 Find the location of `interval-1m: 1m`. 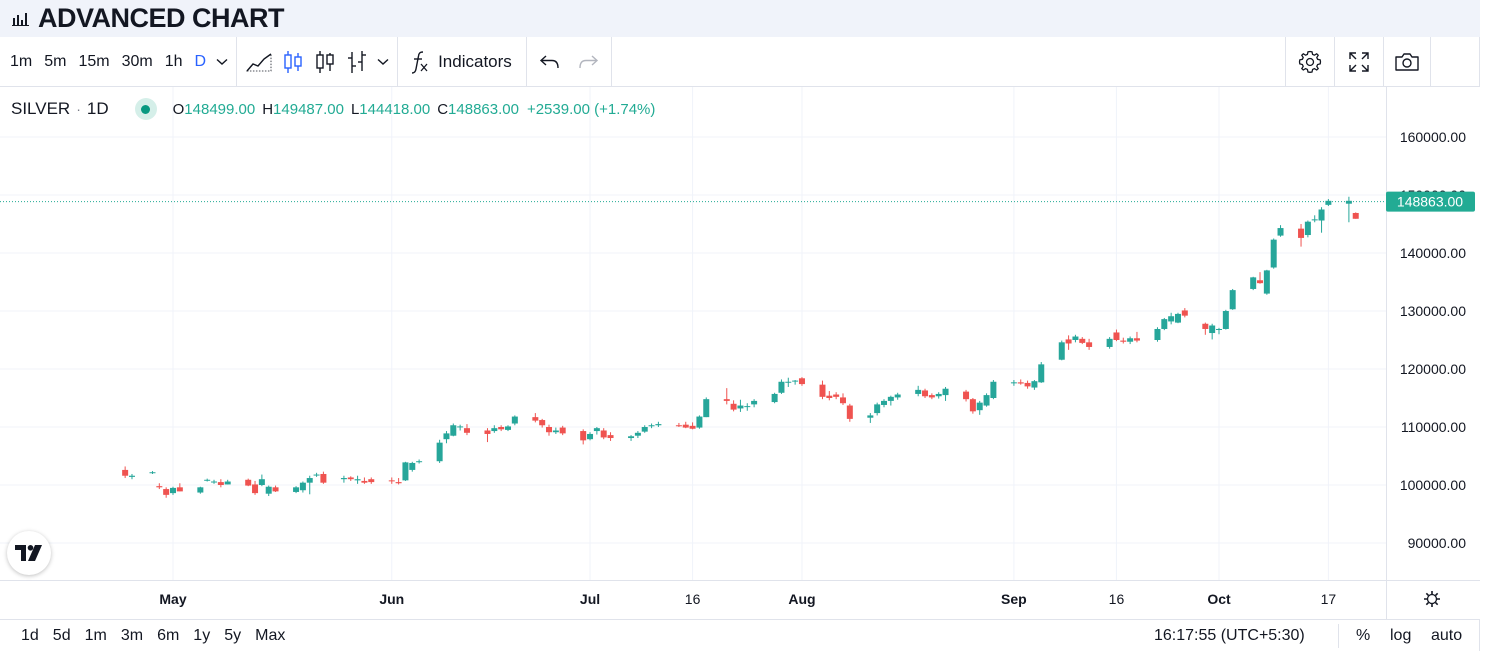

interval-1m: 1m is located at coordinates (21, 61).